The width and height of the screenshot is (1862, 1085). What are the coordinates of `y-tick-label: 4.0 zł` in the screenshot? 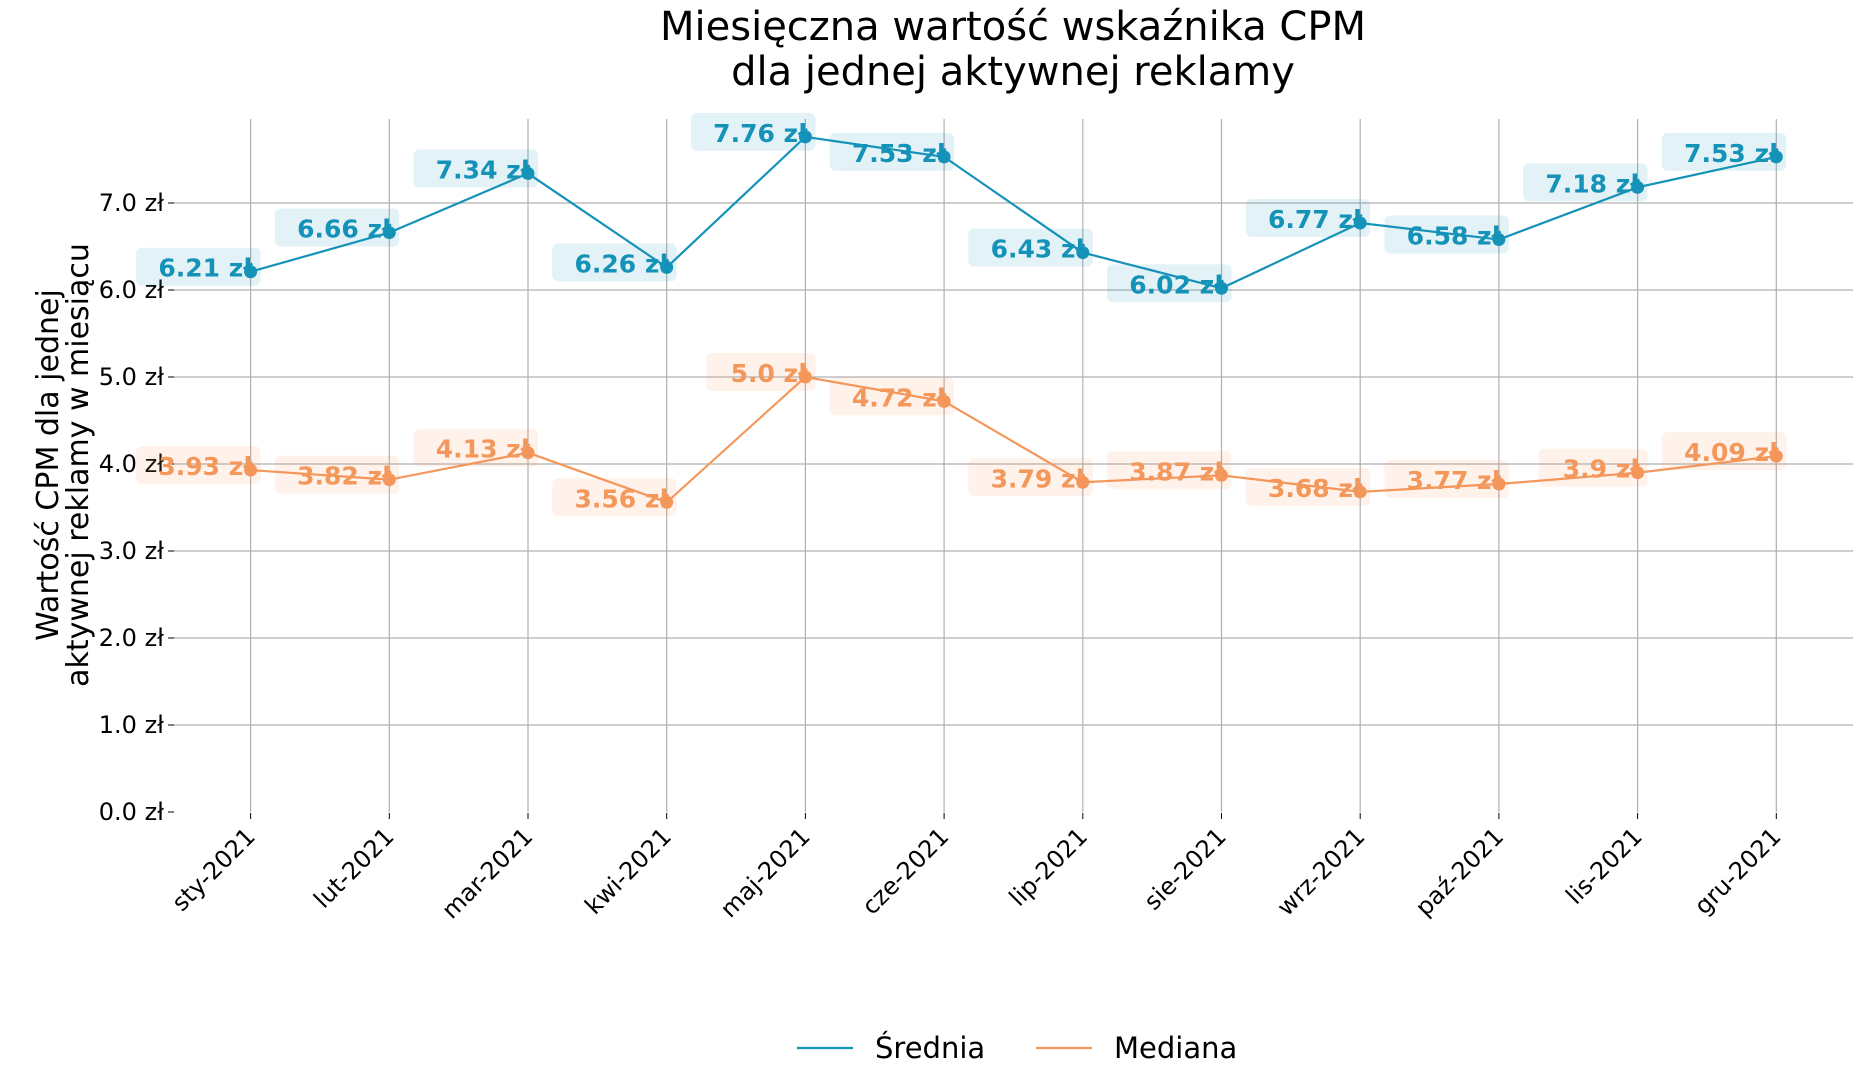 It's located at (131, 464).